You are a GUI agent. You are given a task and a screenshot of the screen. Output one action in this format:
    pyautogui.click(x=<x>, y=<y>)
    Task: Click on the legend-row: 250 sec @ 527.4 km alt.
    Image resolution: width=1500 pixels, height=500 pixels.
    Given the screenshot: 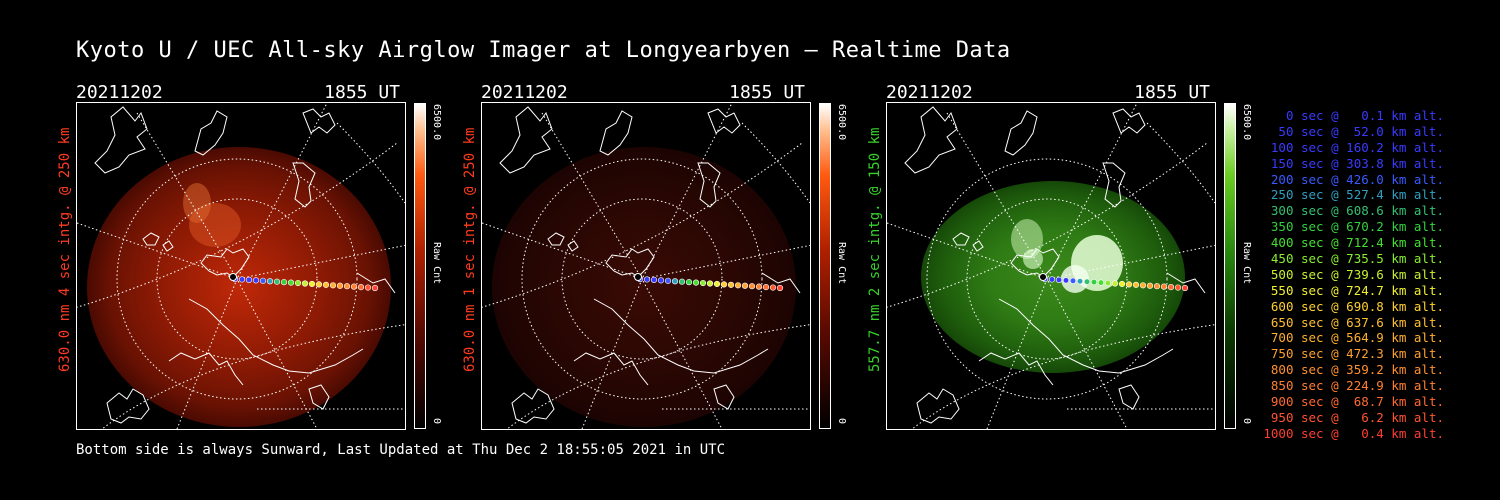 What is the action you would take?
    pyautogui.click(x=1357, y=195)
    